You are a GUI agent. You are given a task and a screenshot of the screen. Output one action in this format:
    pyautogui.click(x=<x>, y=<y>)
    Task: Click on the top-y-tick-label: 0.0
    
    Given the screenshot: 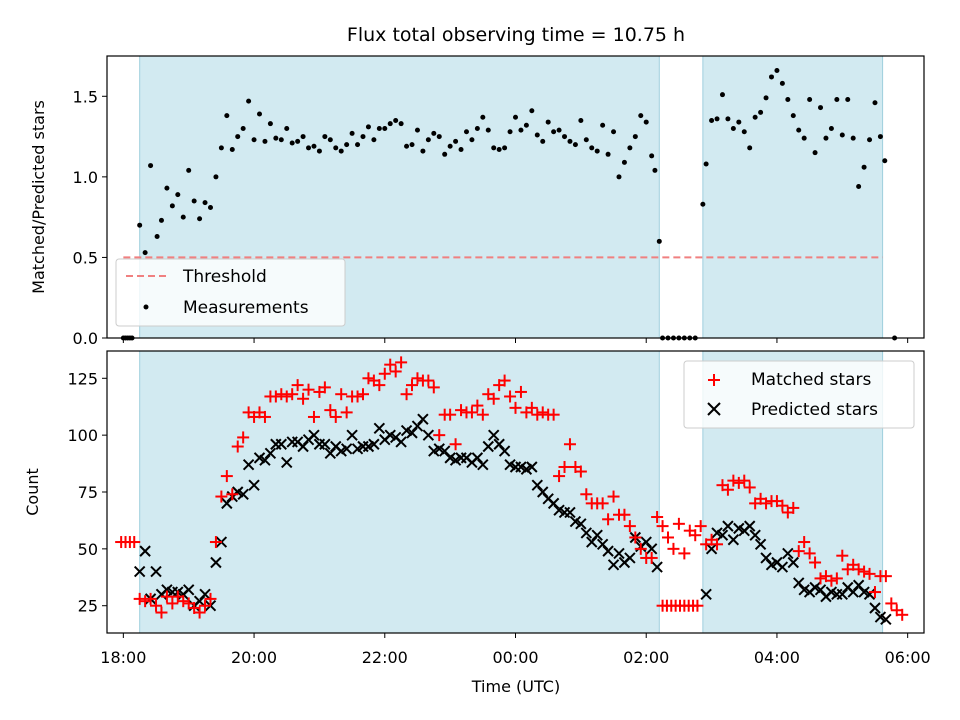 What is the action you would take?
    pyautogui.click(x=85, y=338)
    